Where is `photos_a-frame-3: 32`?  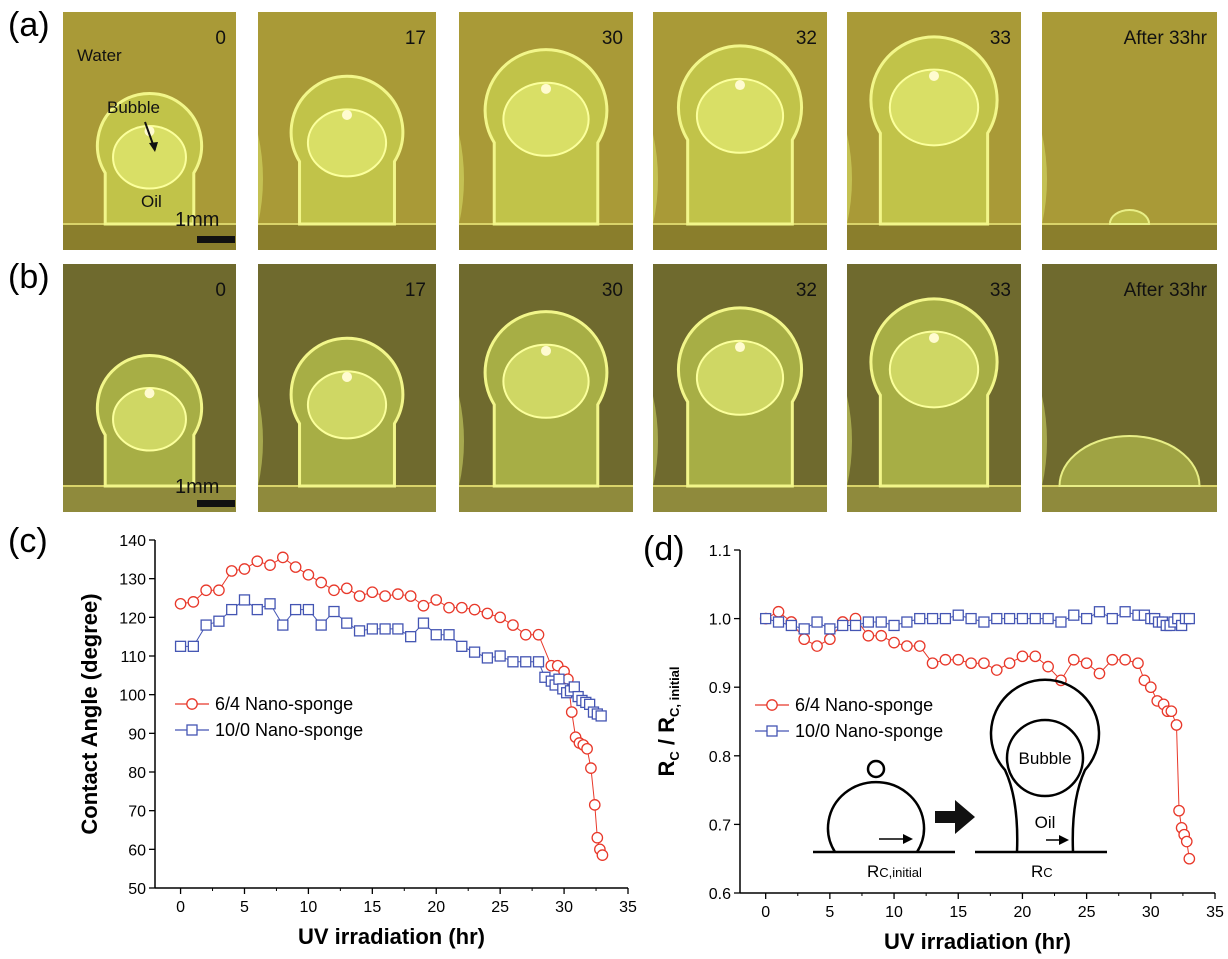 photos_a-frame-3: 32 is located at coordinates (740, 131).